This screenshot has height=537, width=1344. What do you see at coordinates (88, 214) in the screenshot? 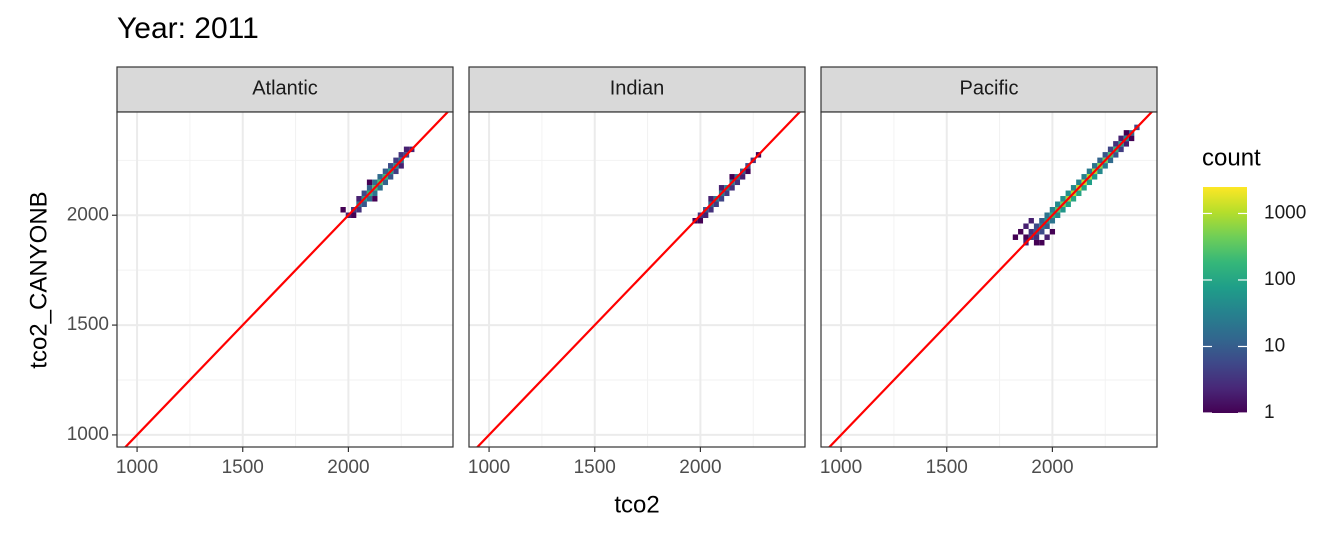
I see `y-tick-label: 2000` at bounding box center [88, 214].